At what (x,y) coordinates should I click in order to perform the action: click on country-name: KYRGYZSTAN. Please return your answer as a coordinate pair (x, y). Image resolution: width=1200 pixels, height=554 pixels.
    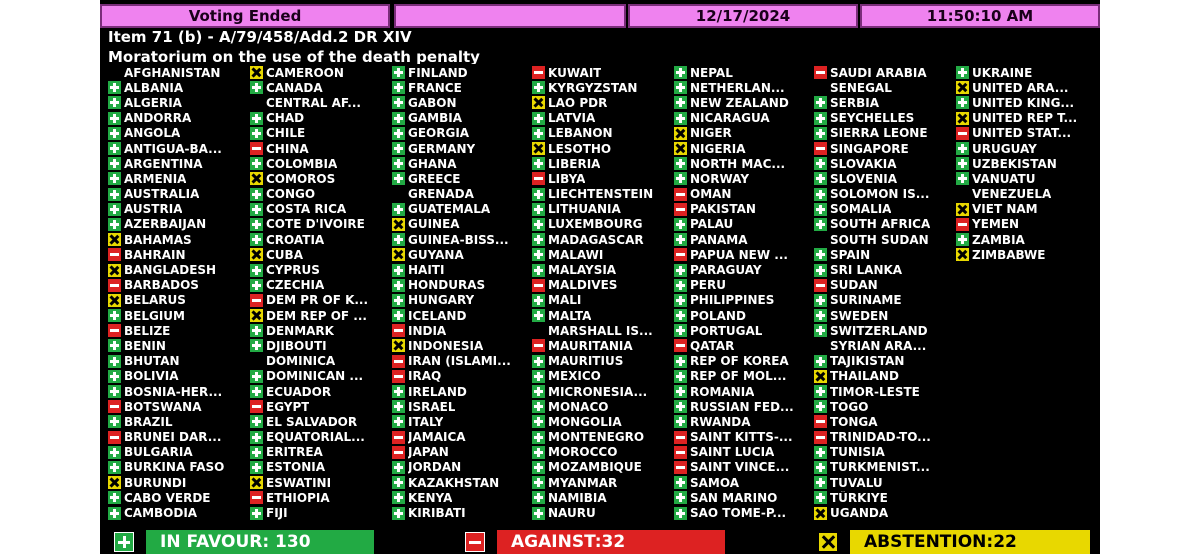
    Looking at the image, I should click on (593, 87).